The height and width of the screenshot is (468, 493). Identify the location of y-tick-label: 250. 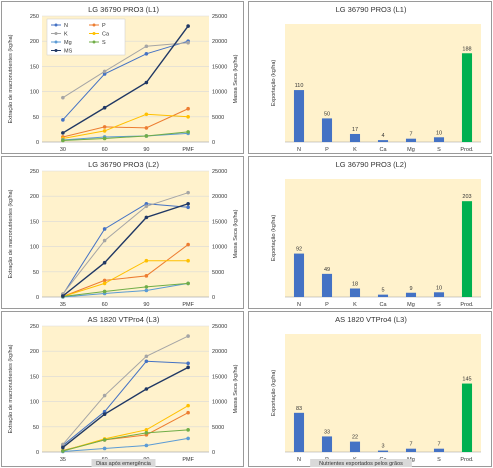
(34, 327).